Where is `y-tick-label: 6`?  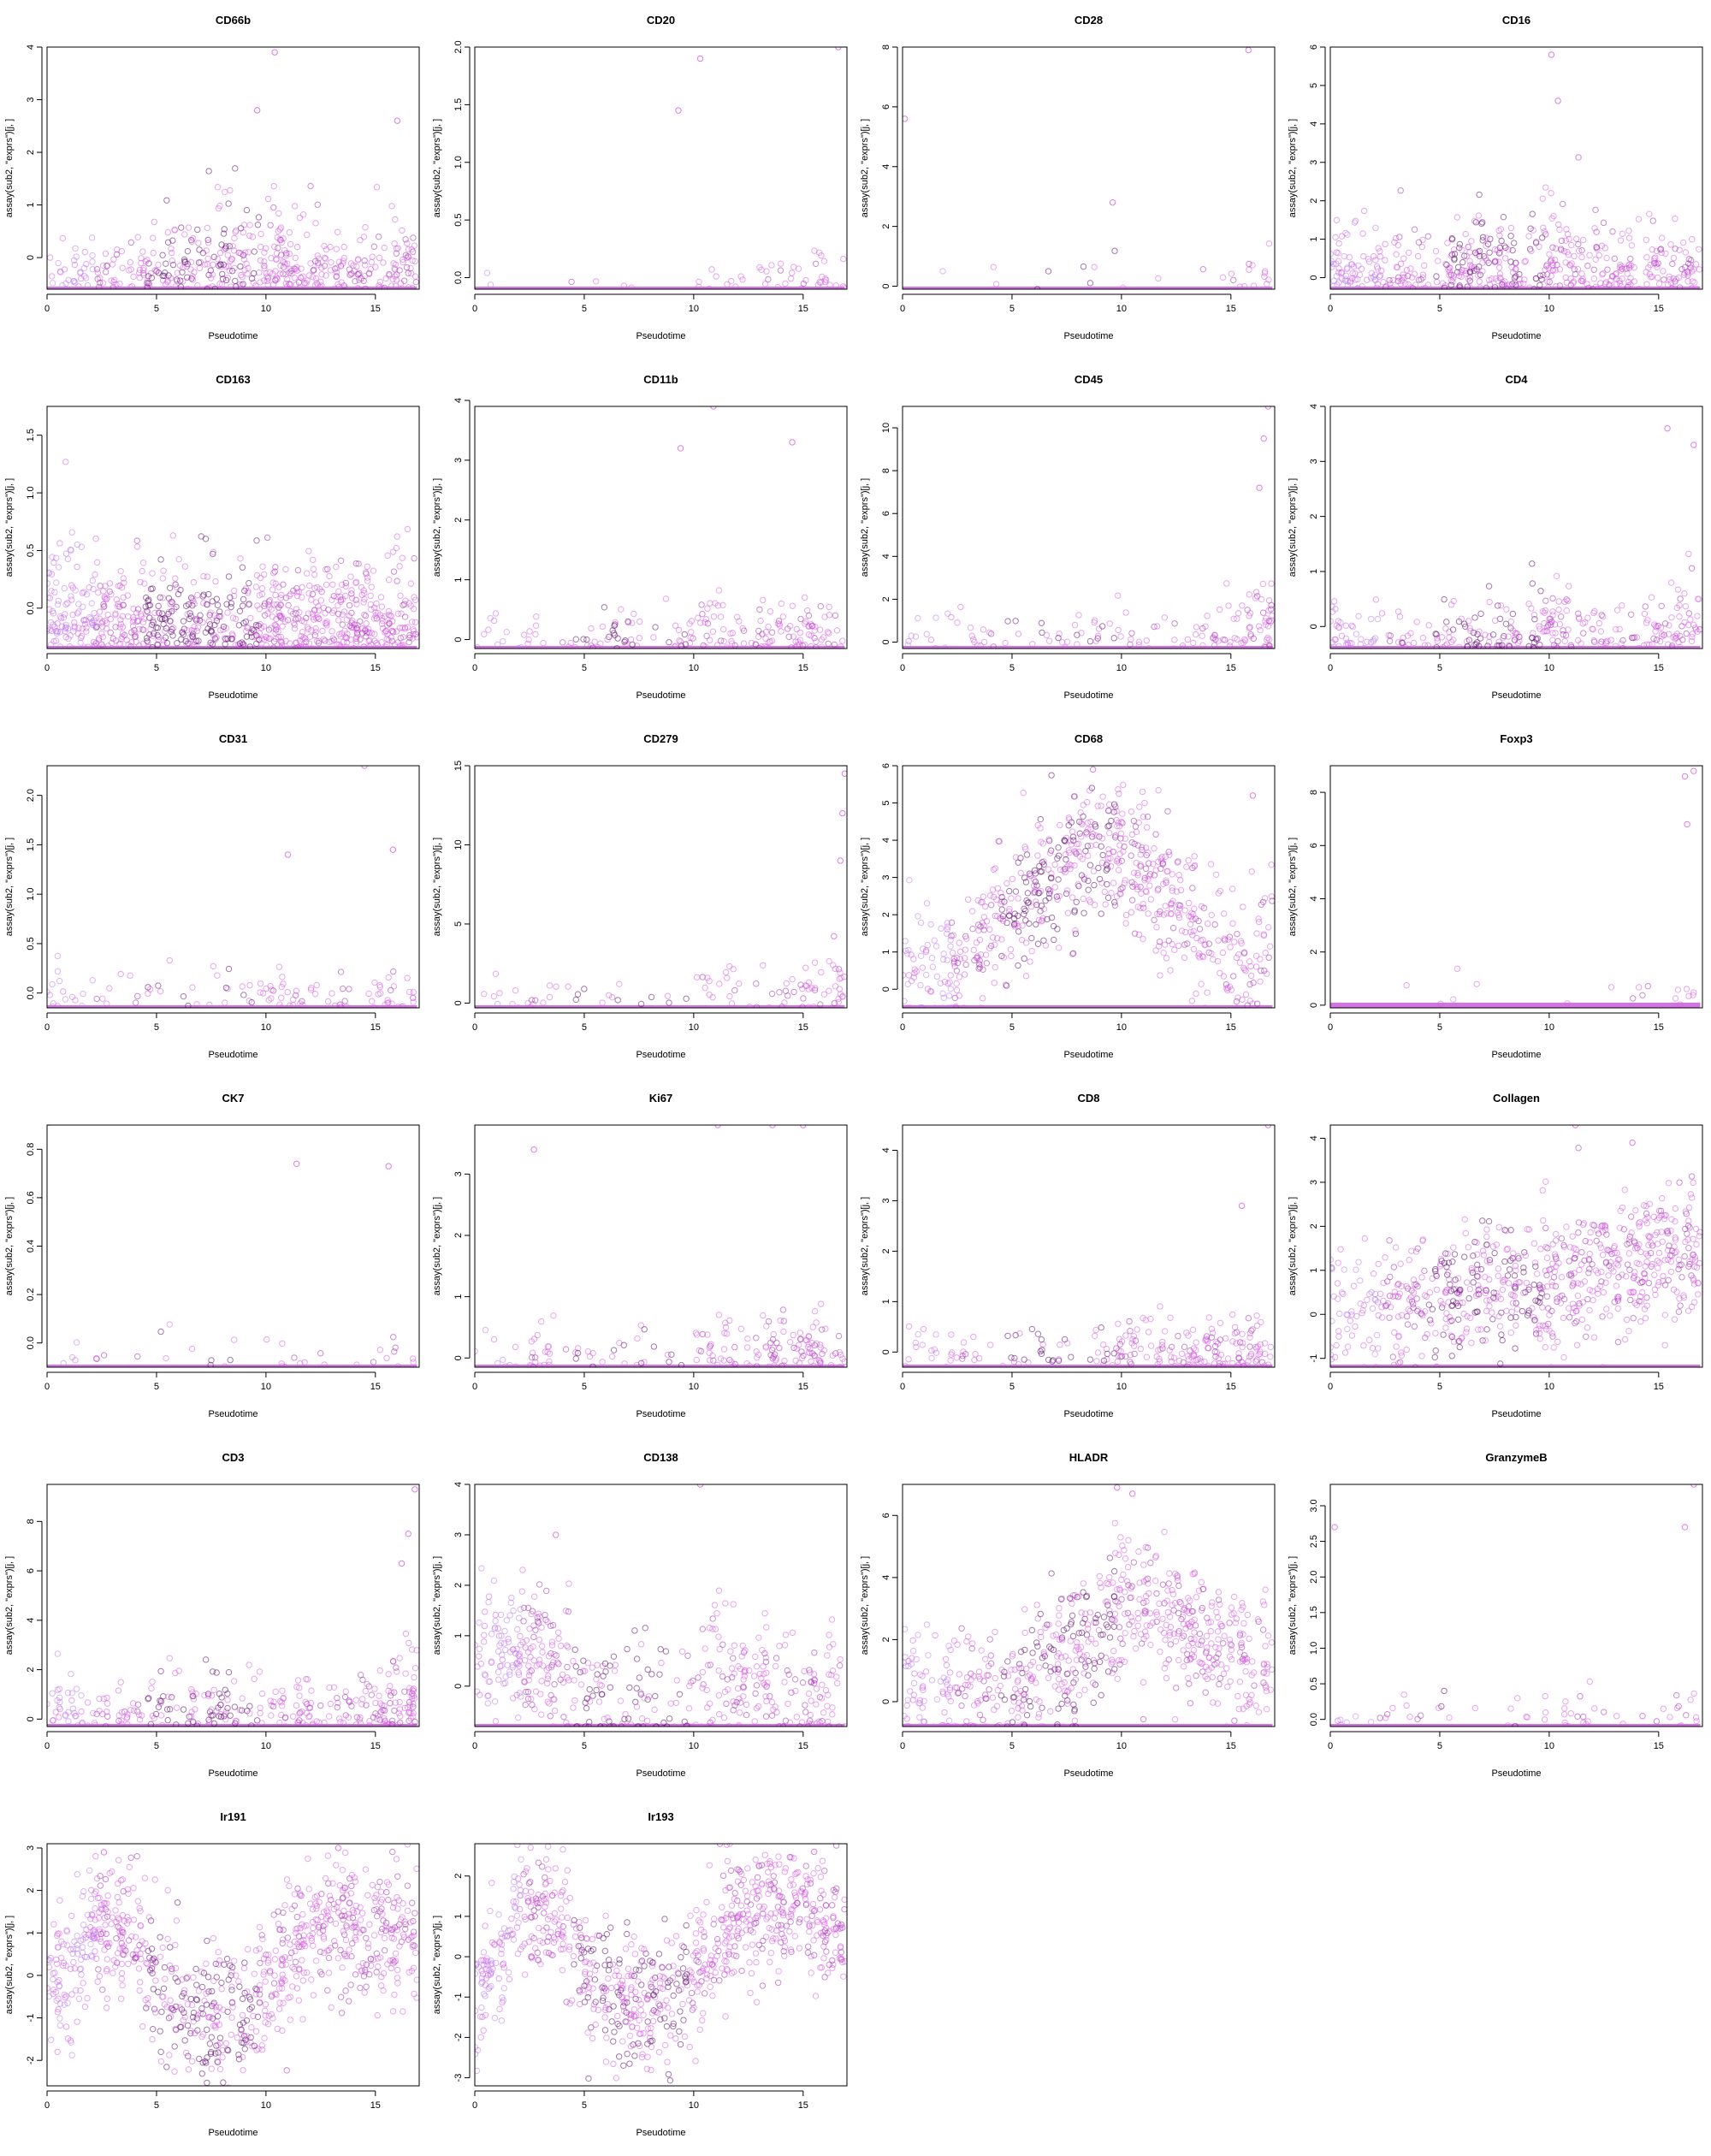
y-tick-label: 6 is located at coordinates (1314, 47).